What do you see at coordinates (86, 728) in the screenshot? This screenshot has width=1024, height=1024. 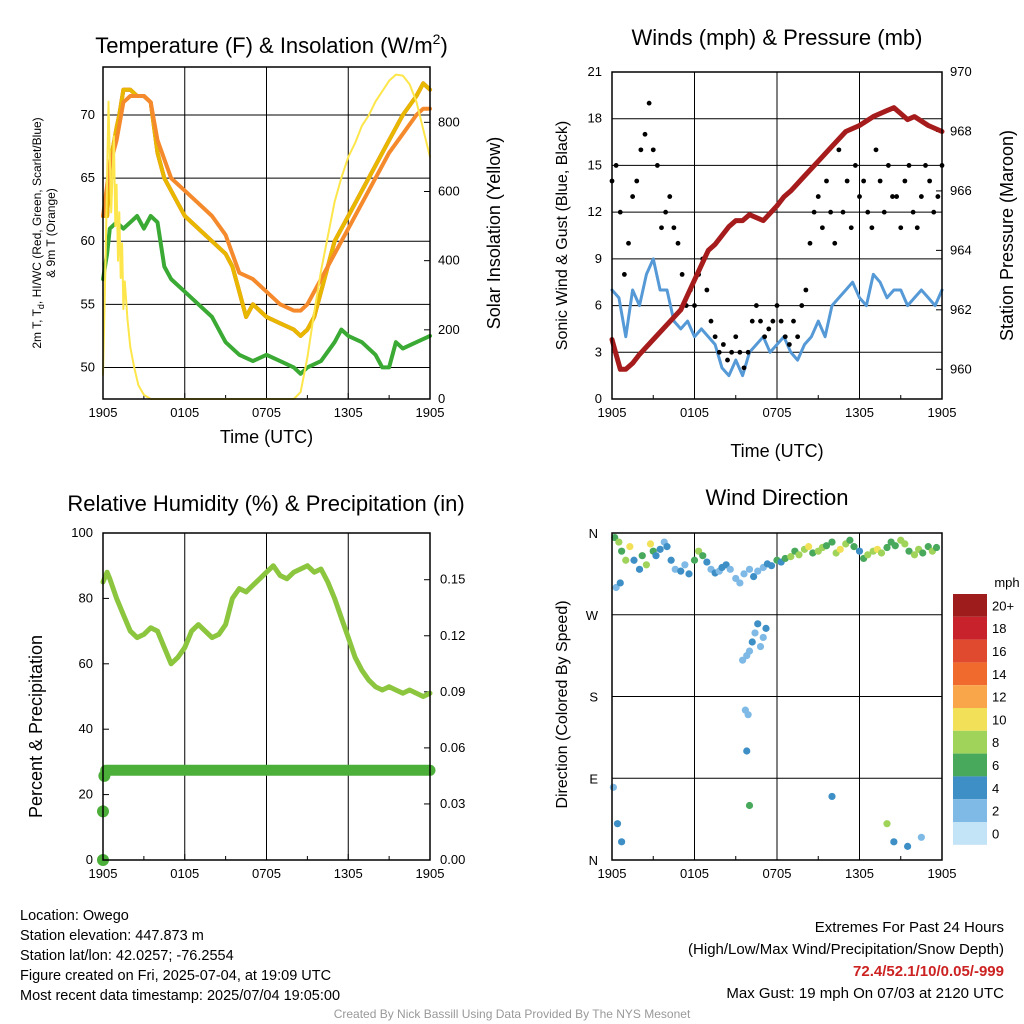 I see `y-tick-label: 40` at bounding box center [86, 728].